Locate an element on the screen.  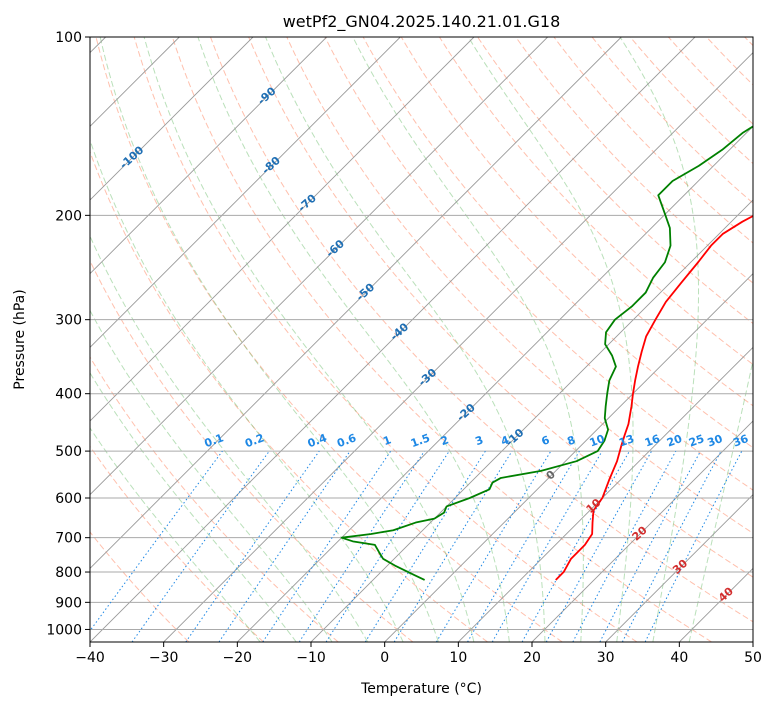
mixing-ratio-label: 36 is located at coordinates (740, 441).